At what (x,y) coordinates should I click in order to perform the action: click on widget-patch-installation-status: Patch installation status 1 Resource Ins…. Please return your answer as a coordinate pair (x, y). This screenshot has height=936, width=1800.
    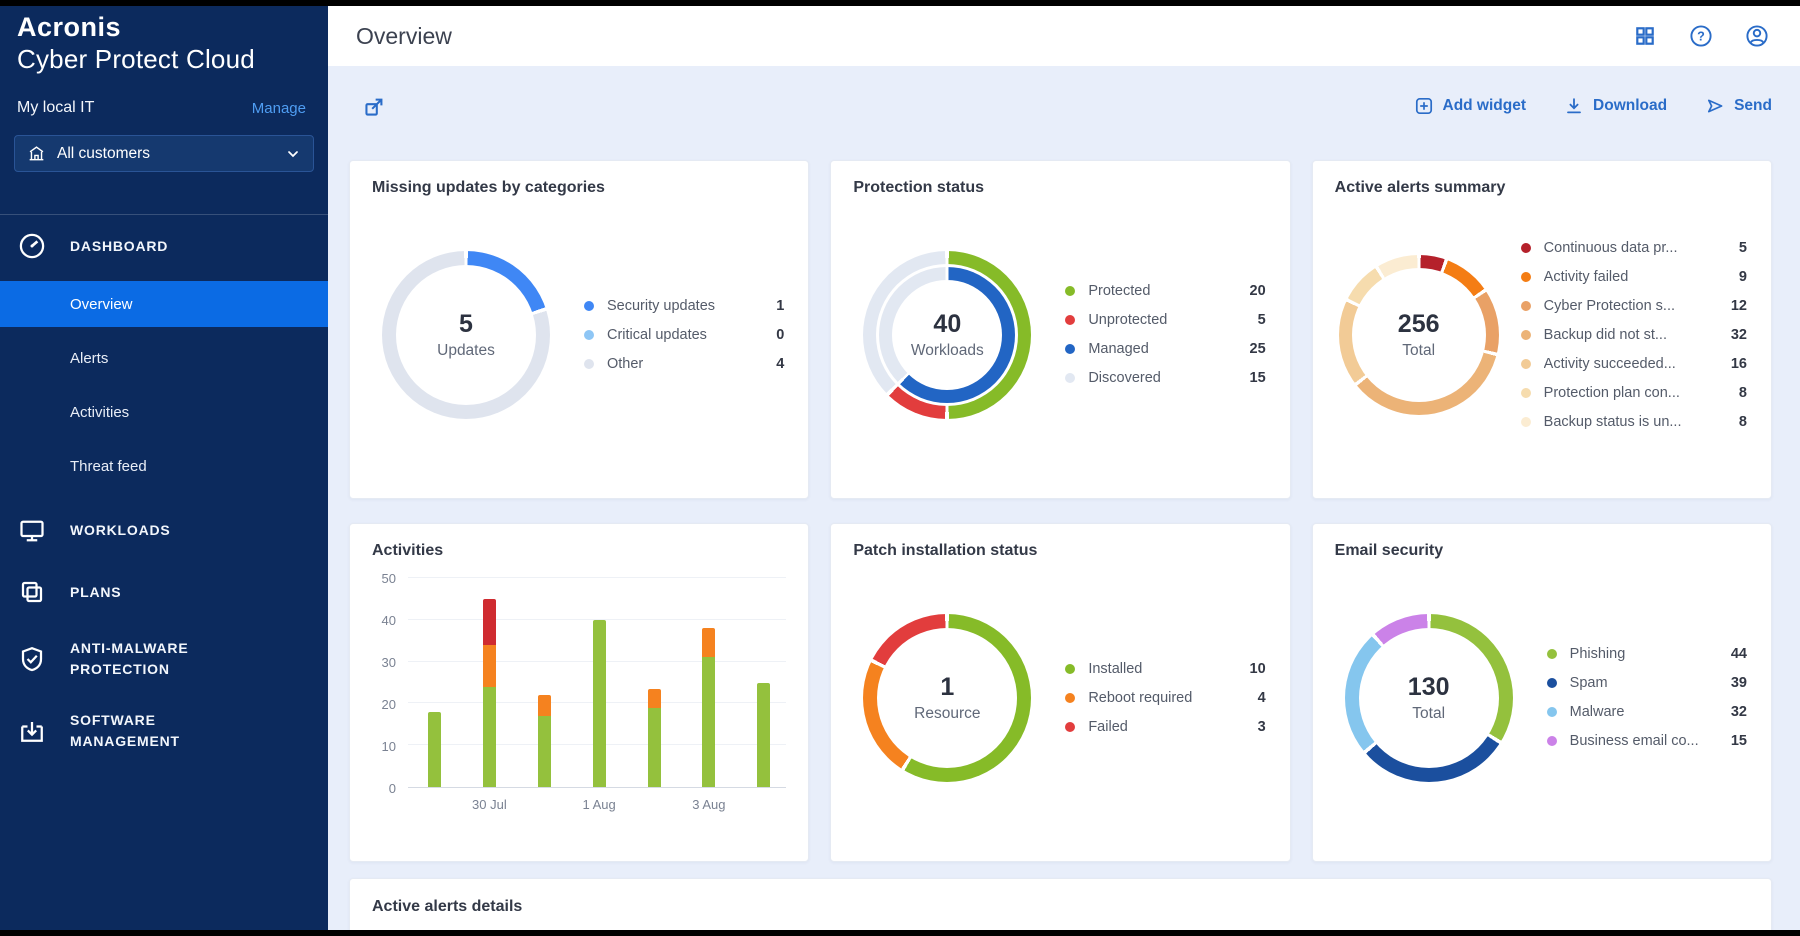
    Looking at the image, I should click on (1060, 692).